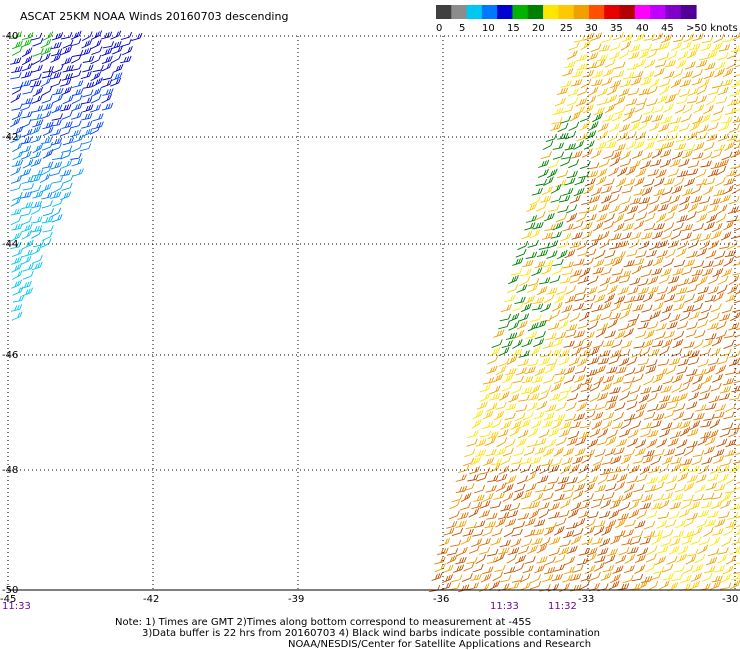 The image size is (740, 650). What do you see at coordinates (616, 28) in the screenshot?
I see `legend-label-35: 35` at bounding box center [616, 28].